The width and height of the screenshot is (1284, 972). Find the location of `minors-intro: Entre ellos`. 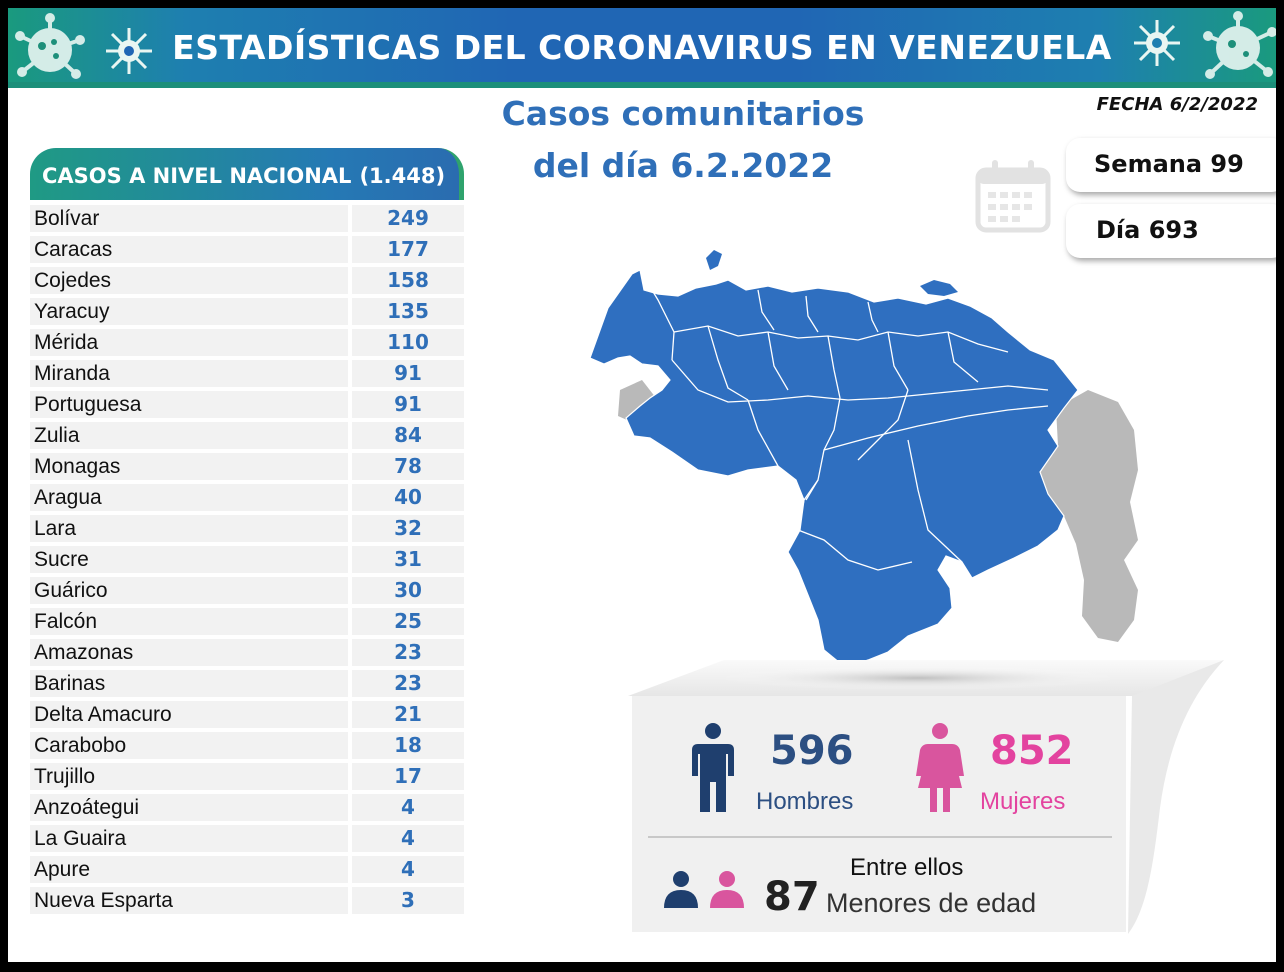

minors-intro: Entre ellos is located at coordinates (907, 867).